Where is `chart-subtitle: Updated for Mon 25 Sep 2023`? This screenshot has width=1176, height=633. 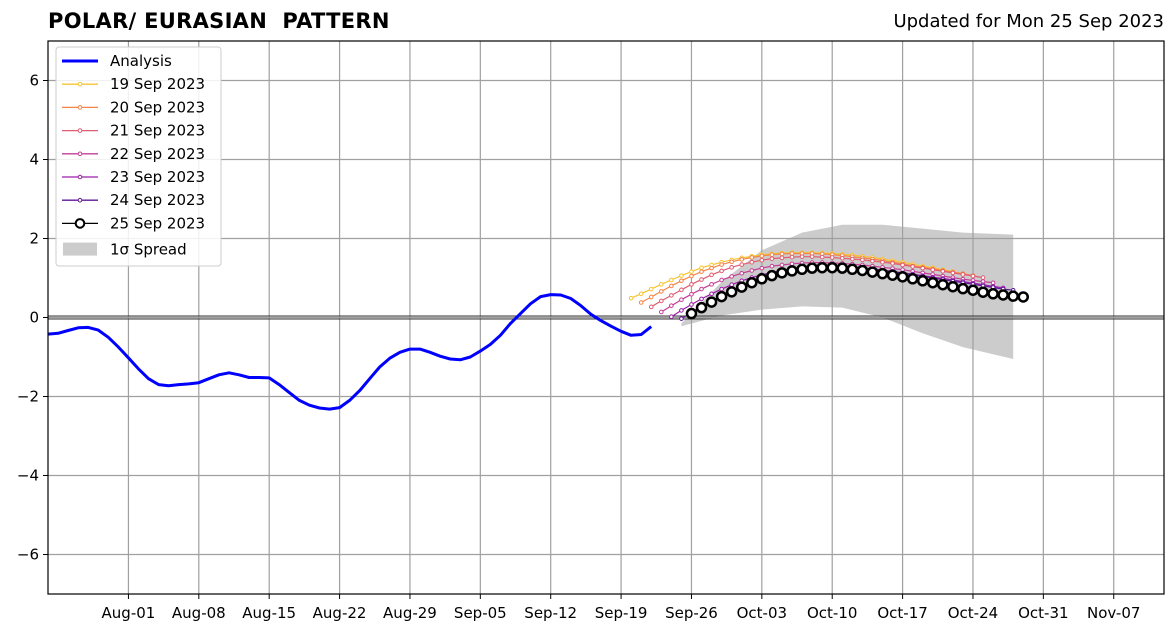
chart-subtitle: Updated for Mon 25 Sep 2023 is located at coordinates (1028, 21).